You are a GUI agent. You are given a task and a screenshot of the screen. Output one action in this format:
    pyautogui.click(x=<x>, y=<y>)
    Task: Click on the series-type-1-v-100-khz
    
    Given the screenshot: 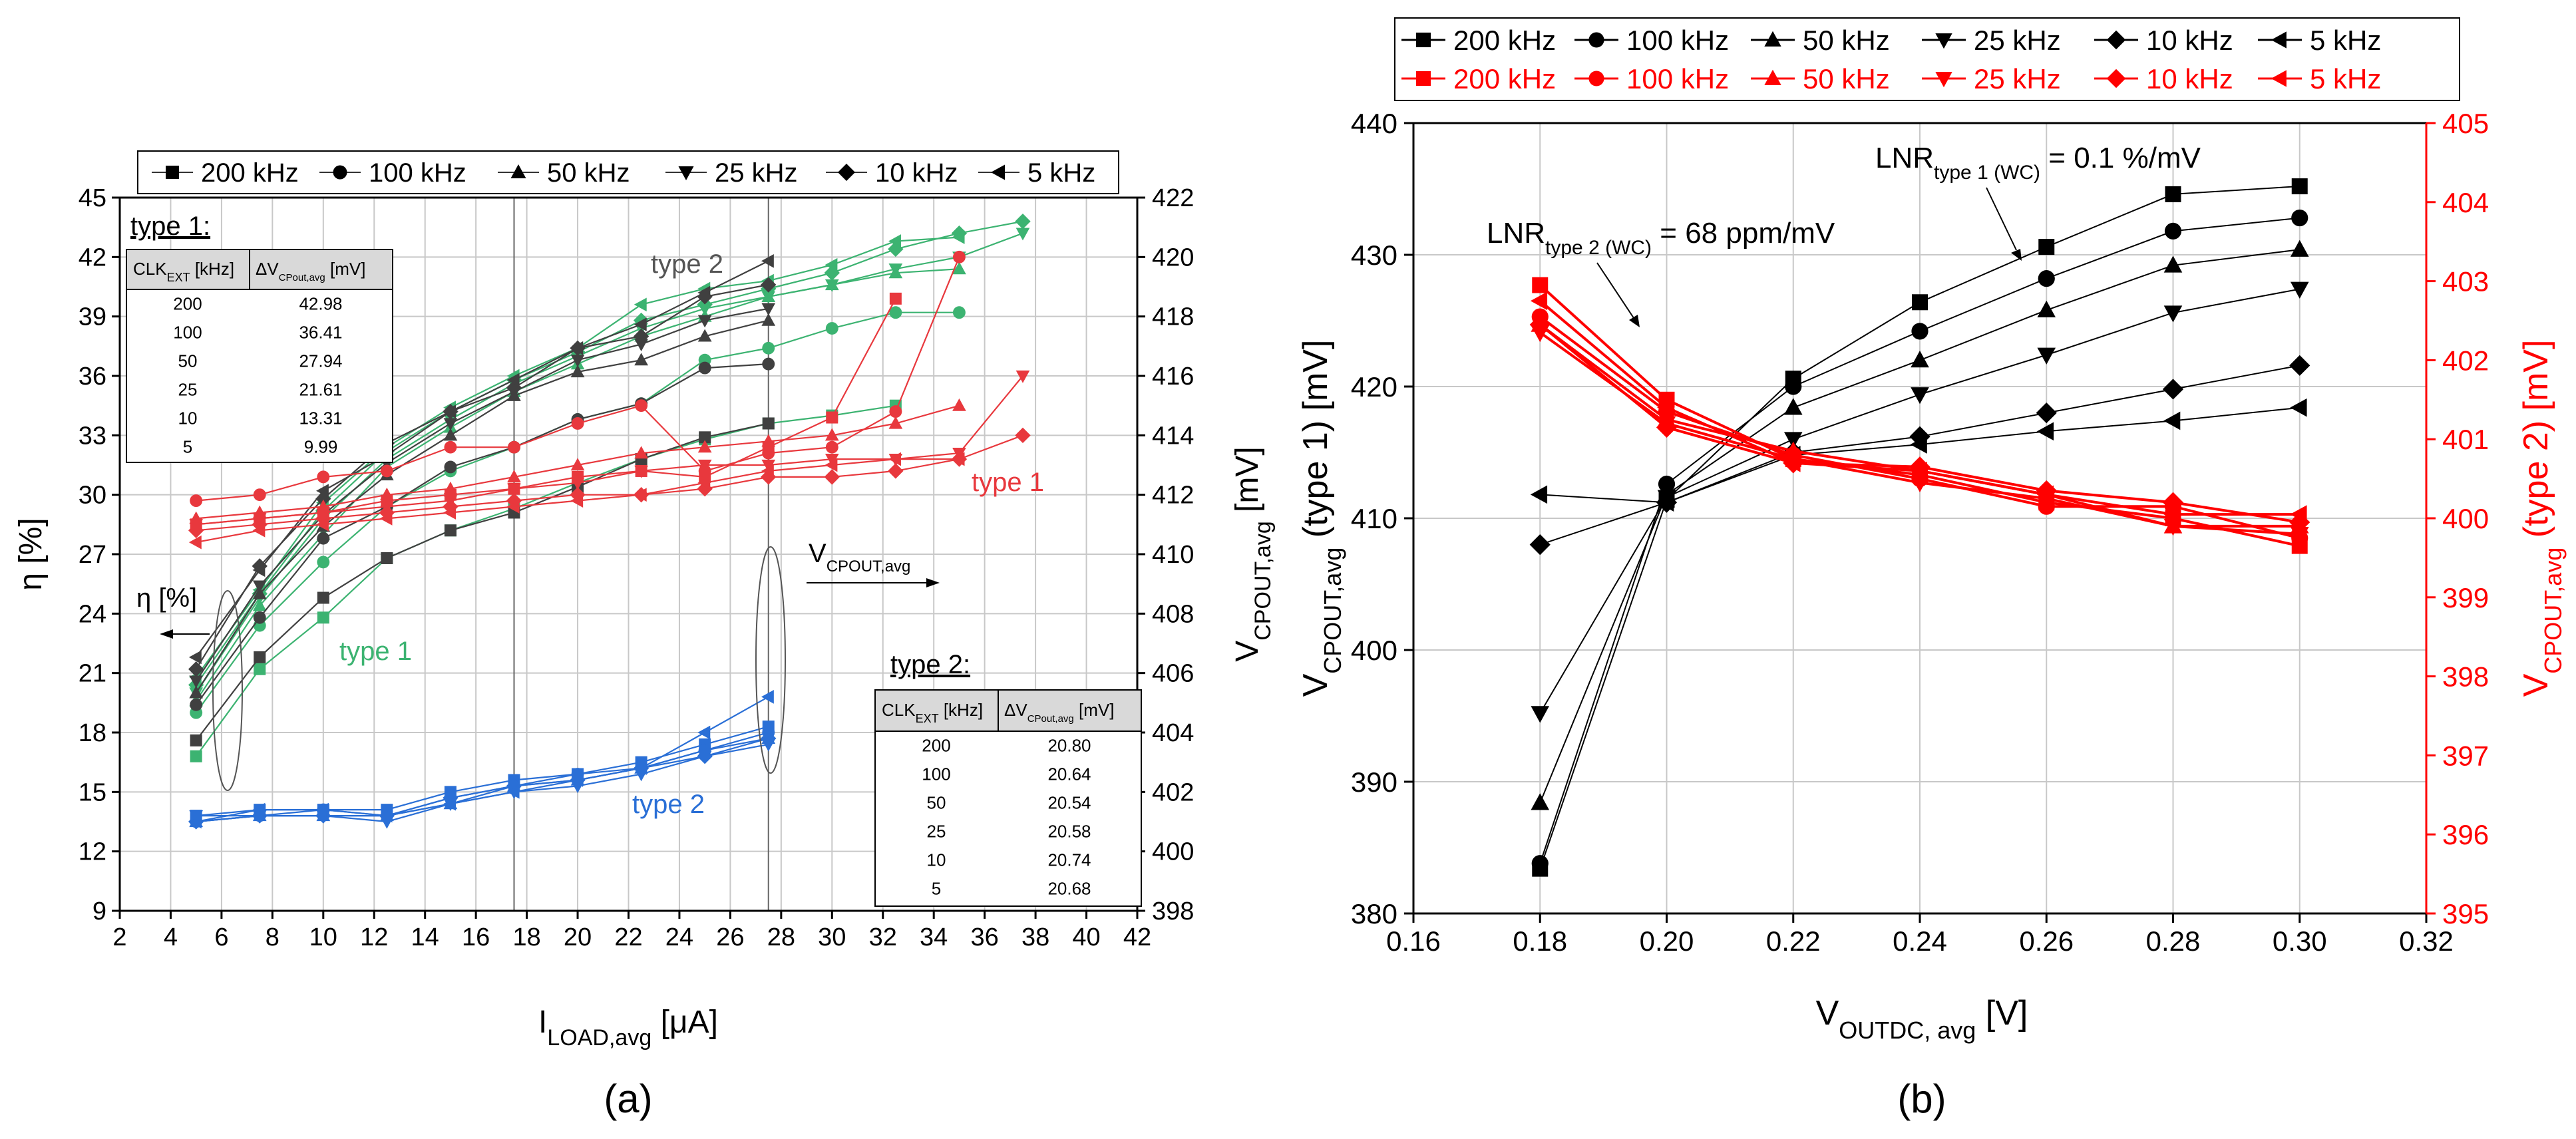 What is the action you would take?
    pyautogui.click(x=578, y=379)
    